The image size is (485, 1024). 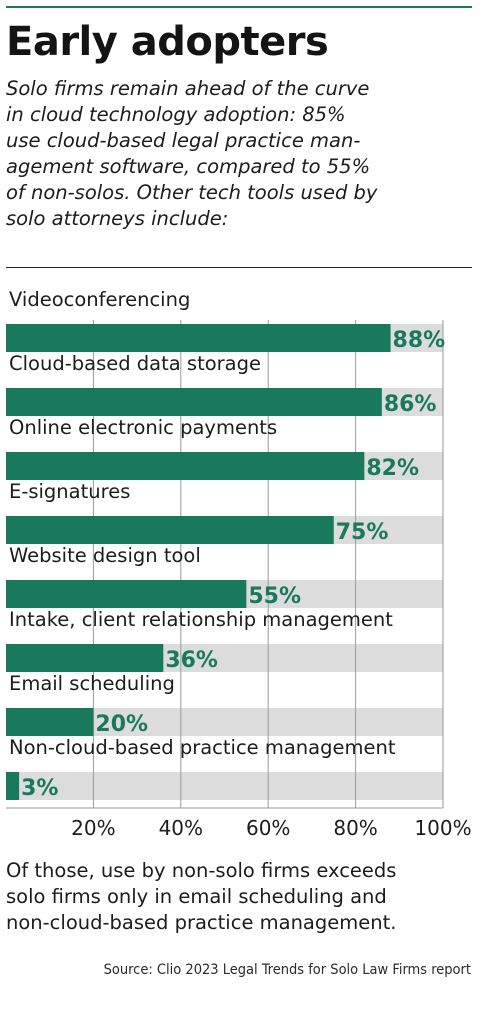 I want to click on x-tick-label: 60%, so click(x=268, y=828).